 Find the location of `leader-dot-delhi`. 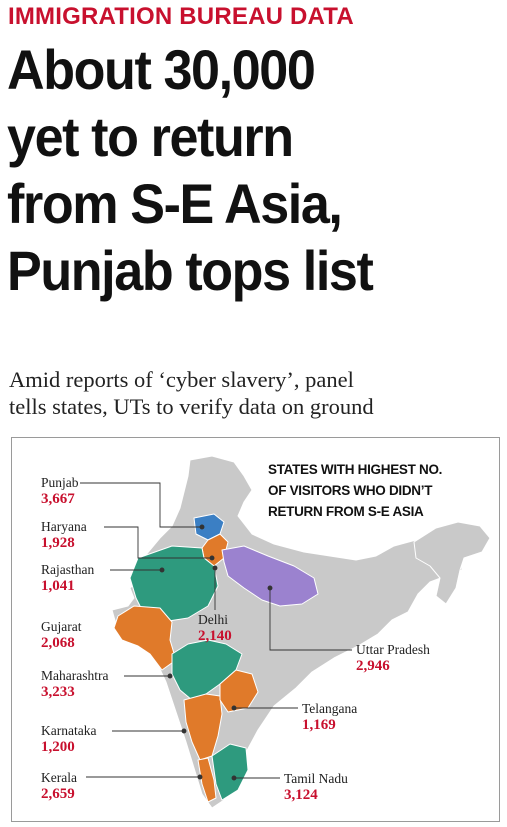

leader-dot-delhi is located at coordinates (215, 568).